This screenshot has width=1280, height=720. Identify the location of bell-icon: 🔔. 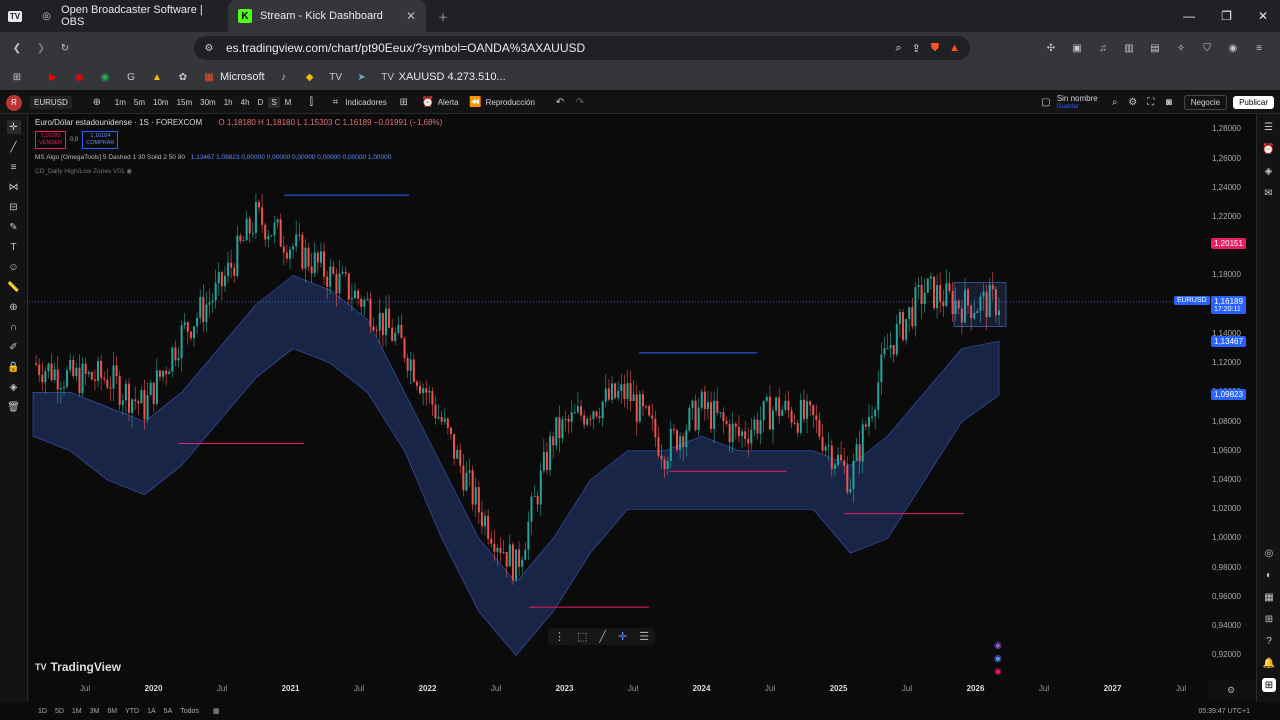
(1269, 663).